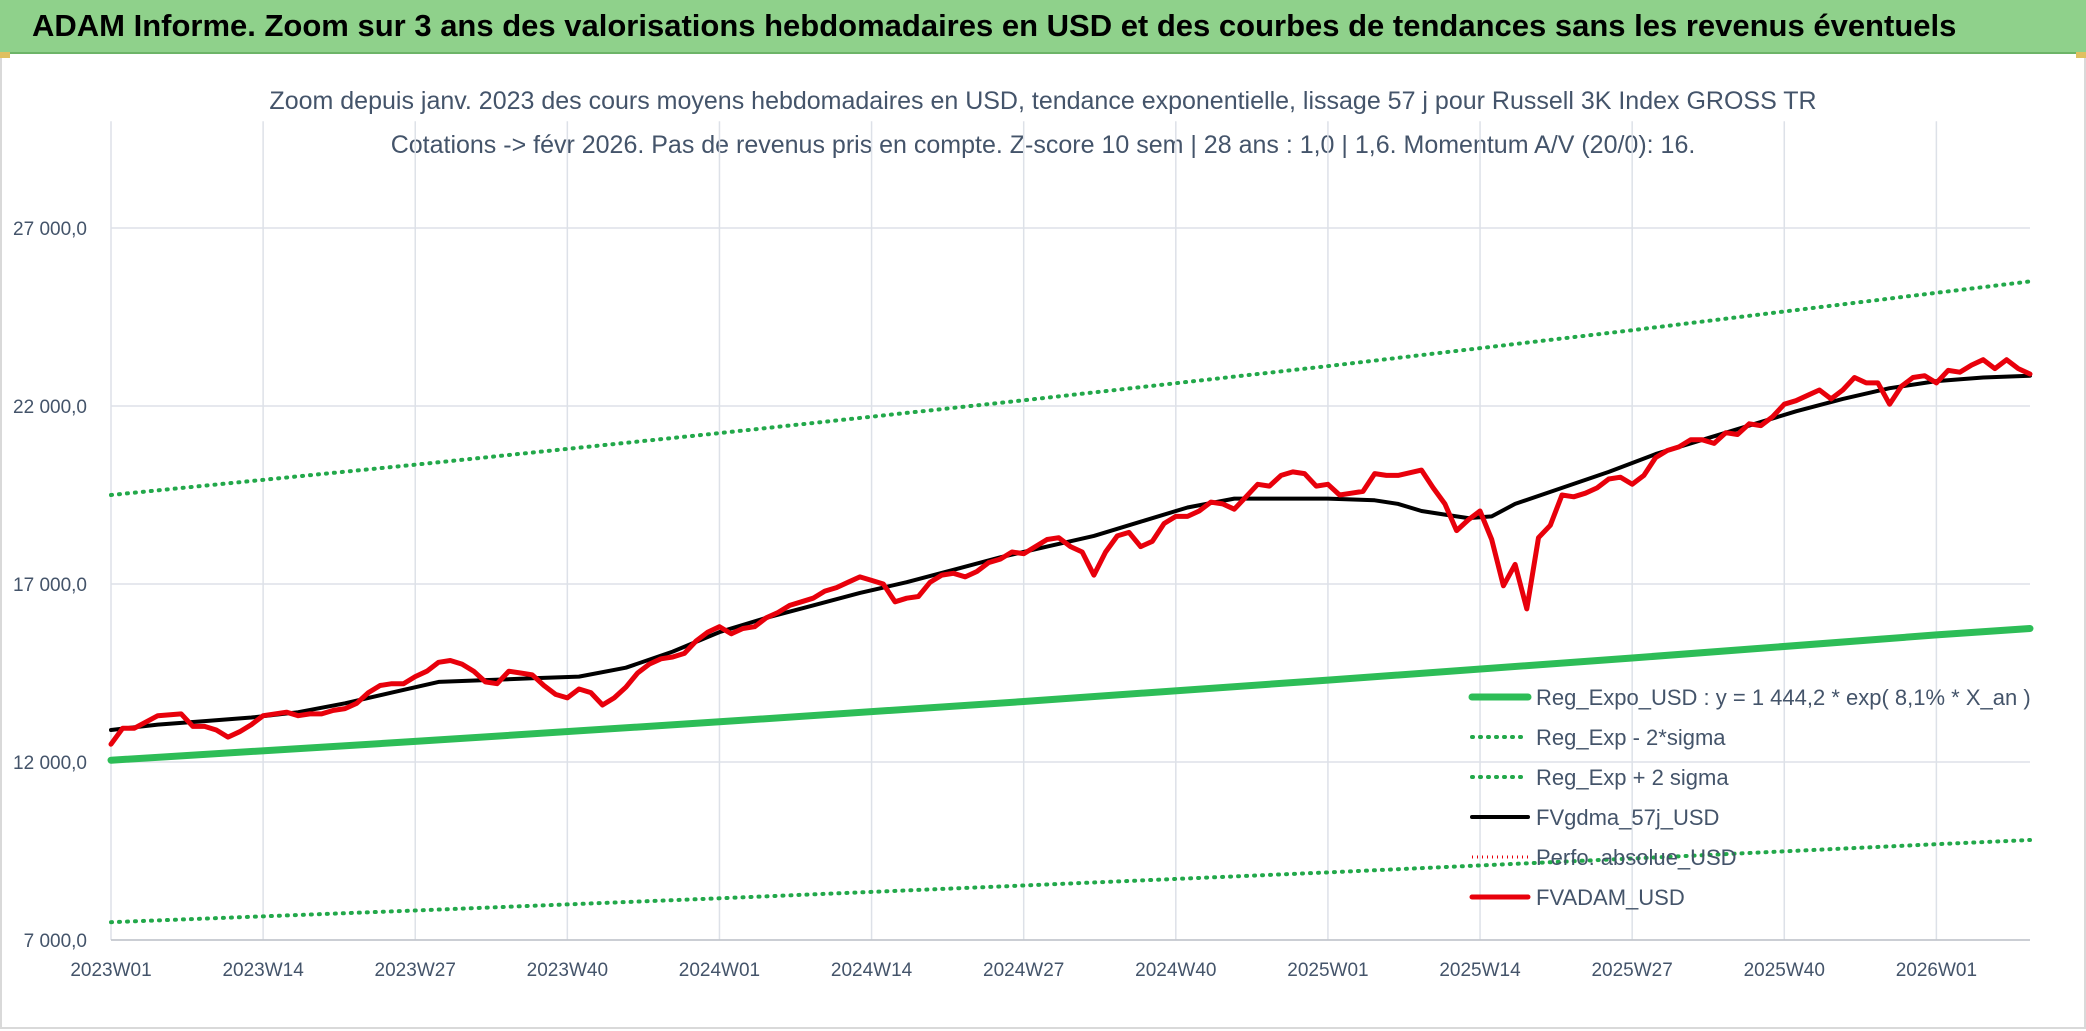  Describe the element at coordinates (719, 970) in the screenshot. I see `x-tick-label: 2024W01` at that location.